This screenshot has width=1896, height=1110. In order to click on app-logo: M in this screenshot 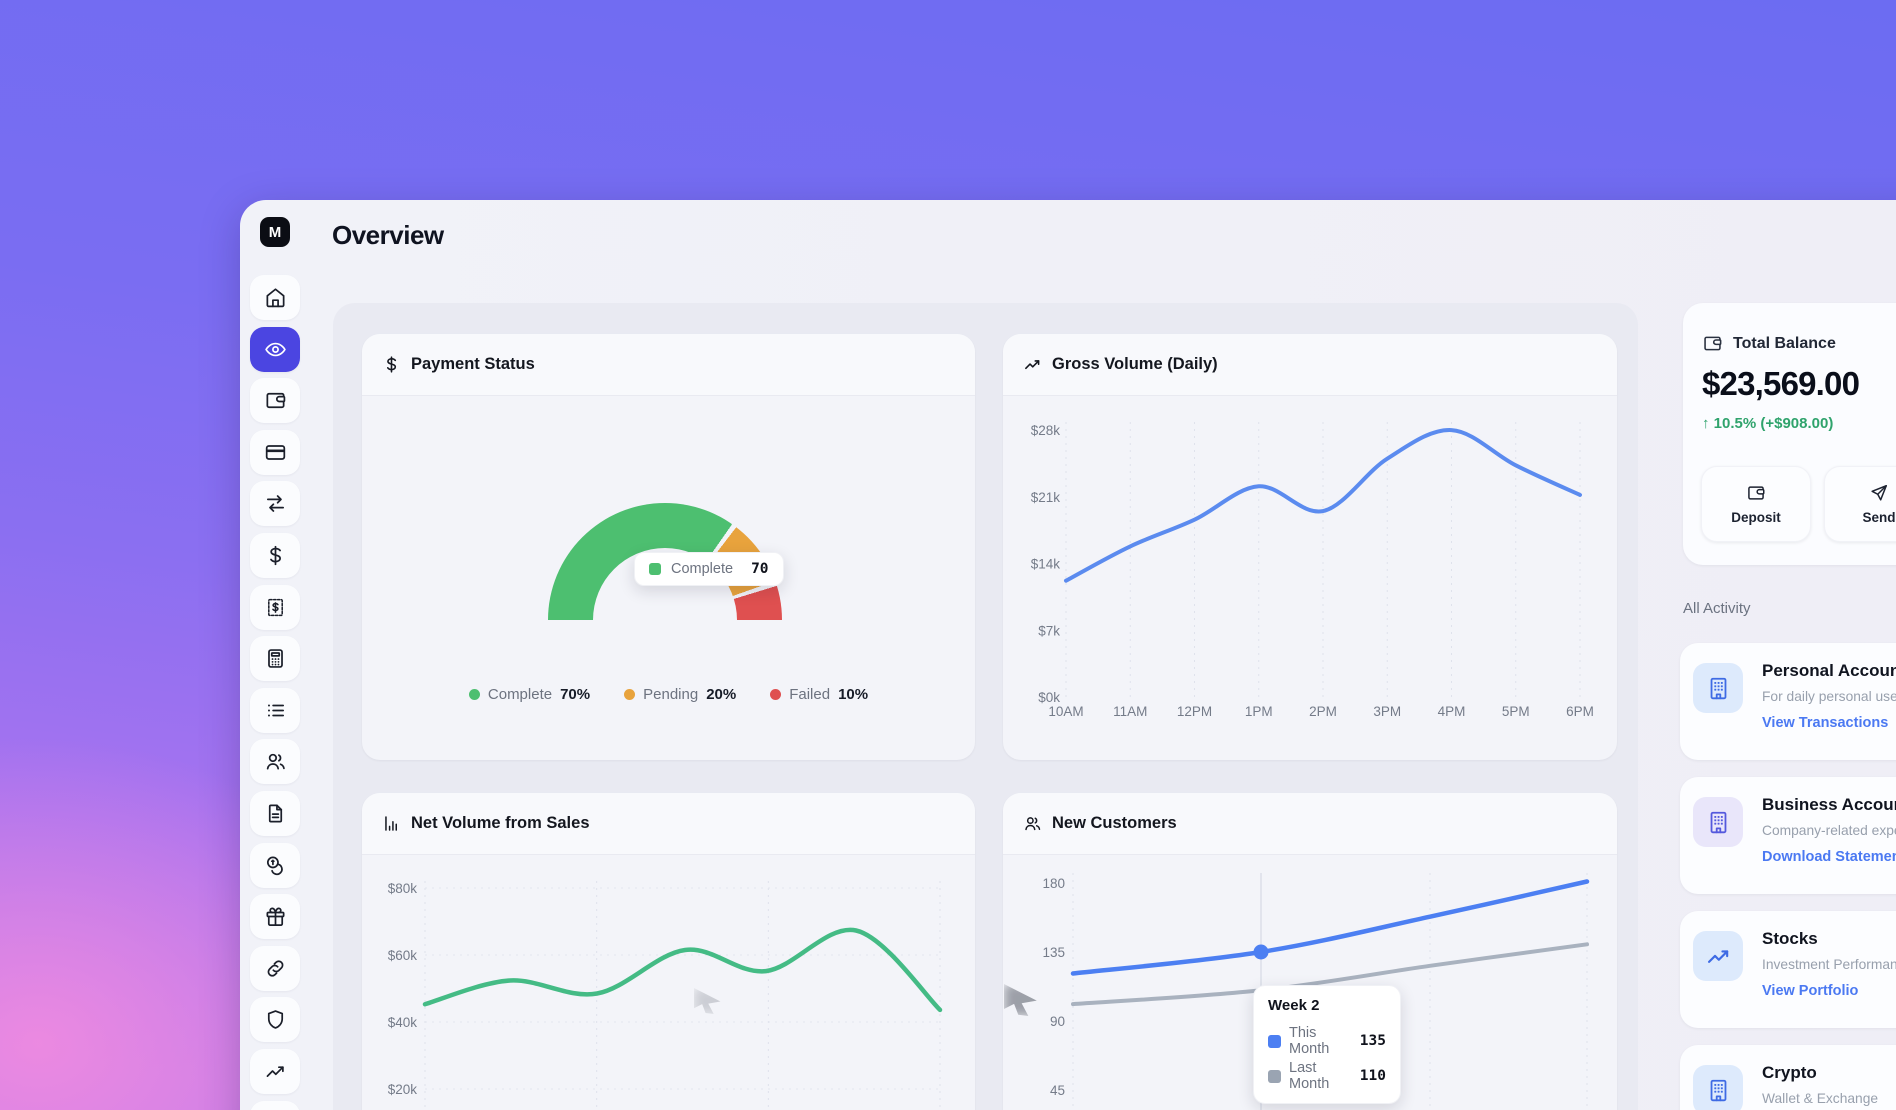, I will do `click(275, 232)`.